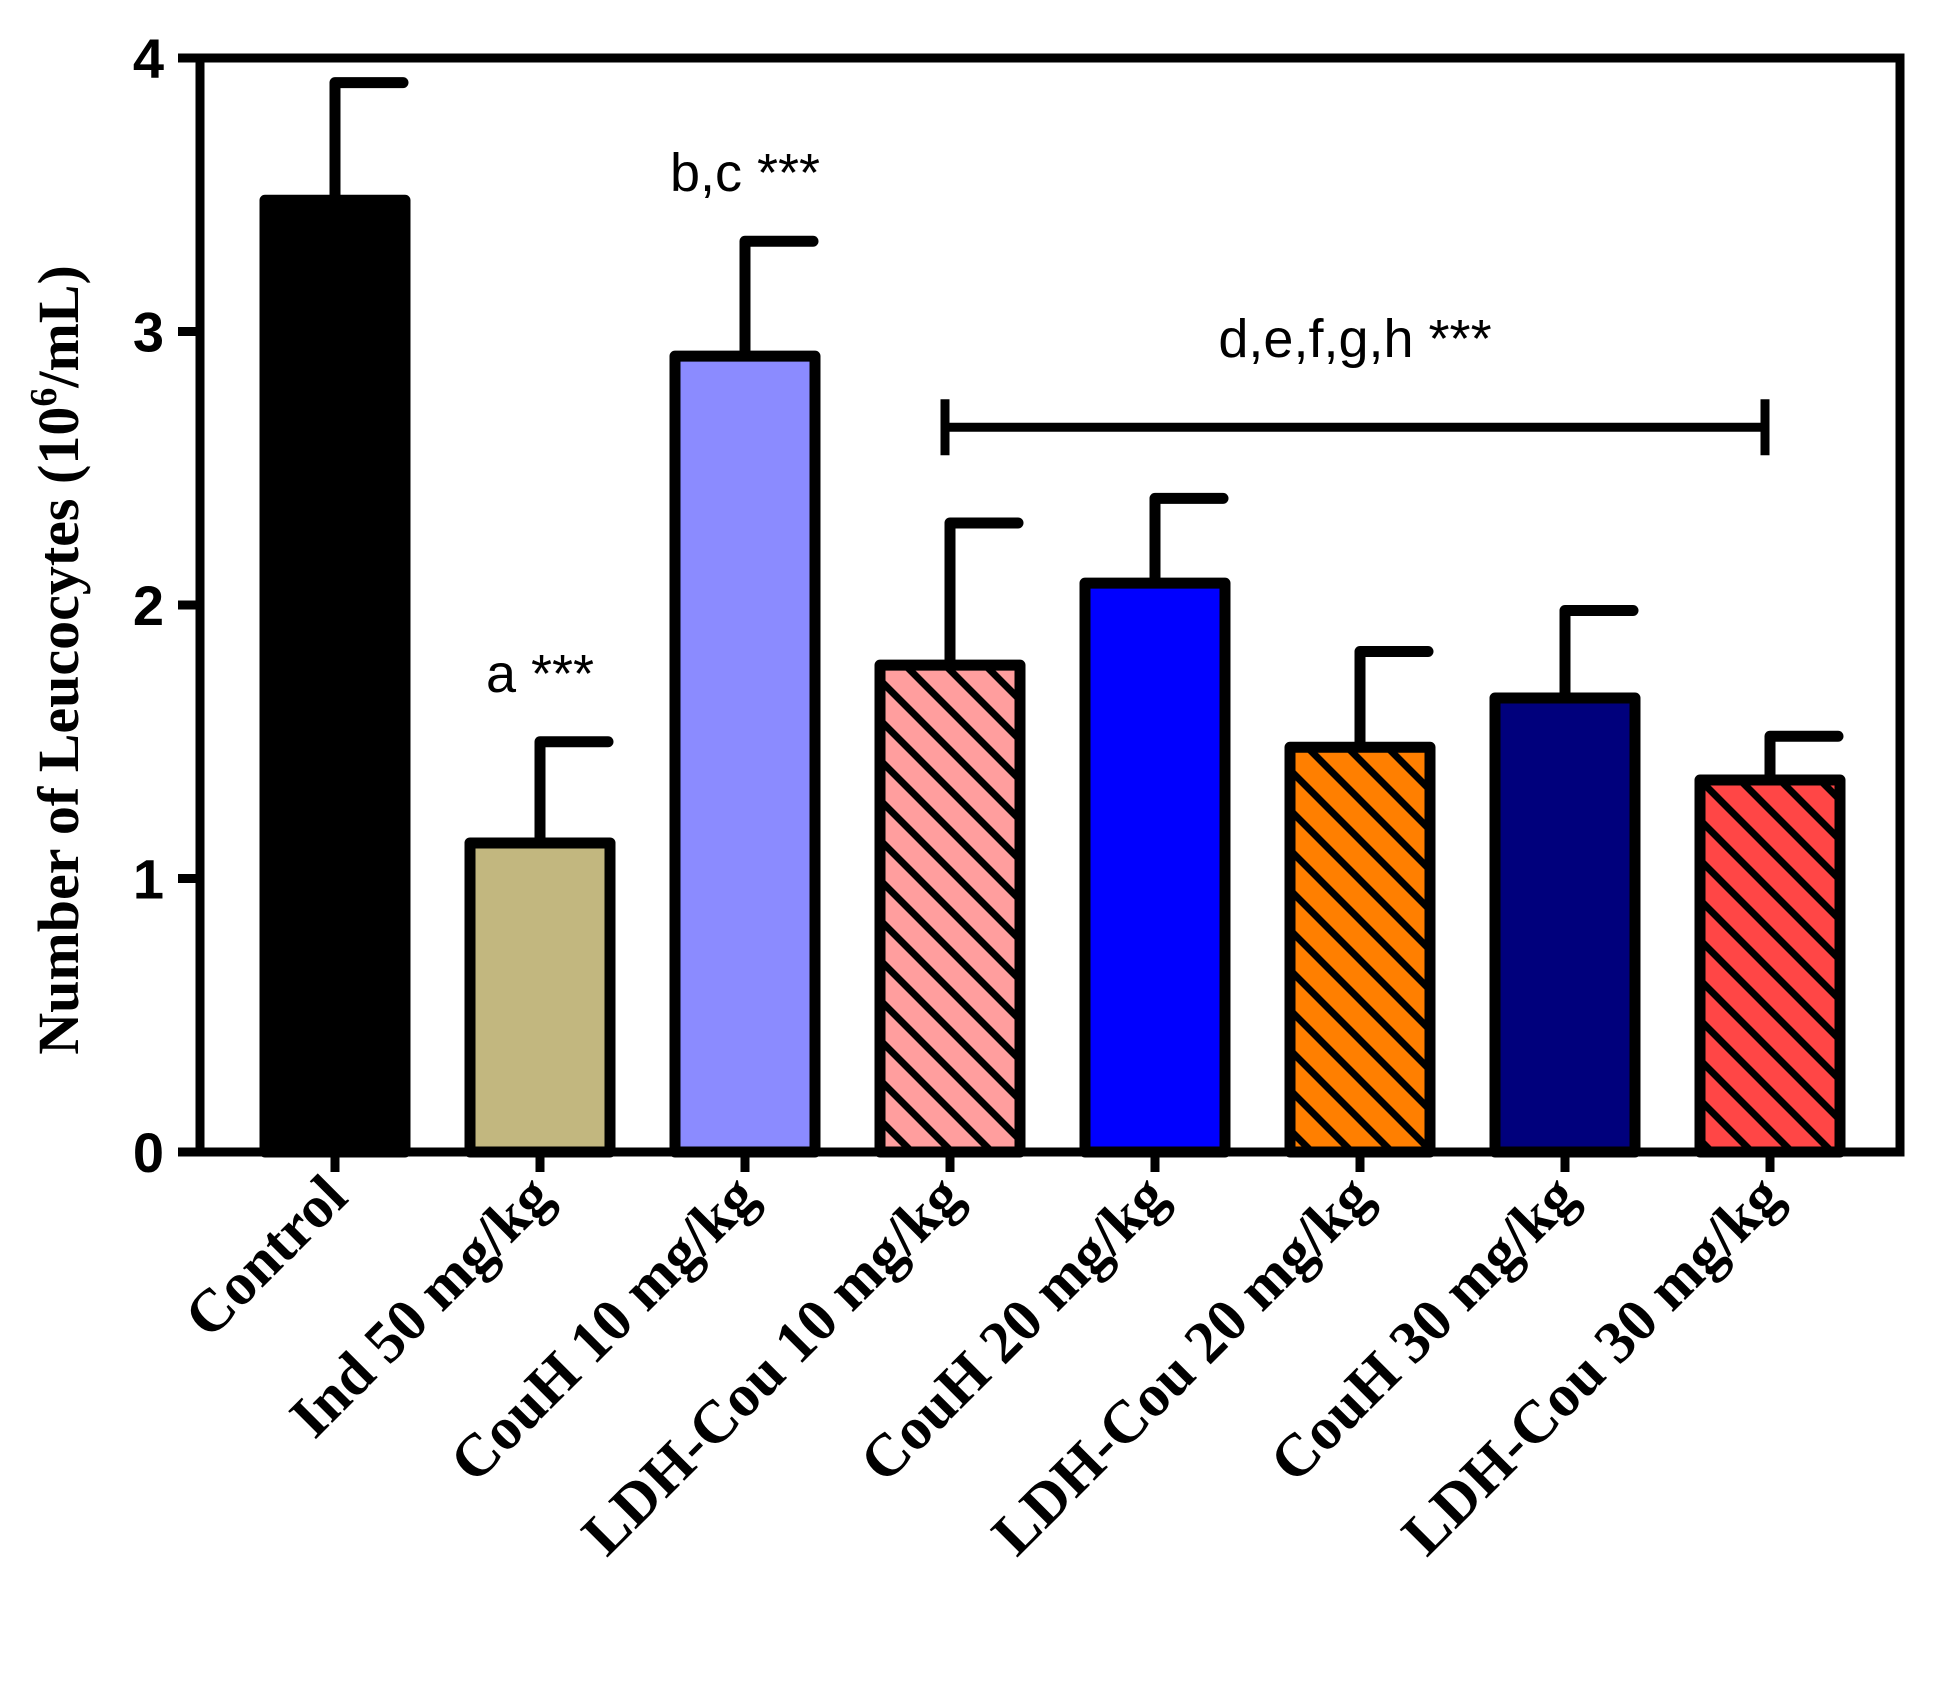 The width and height of the screenshot is (1934, 1702). What do you see at coordinates (540, 674) in the screenshot?
I see `annotation-0: a ***` at bounding box center [540, 674].